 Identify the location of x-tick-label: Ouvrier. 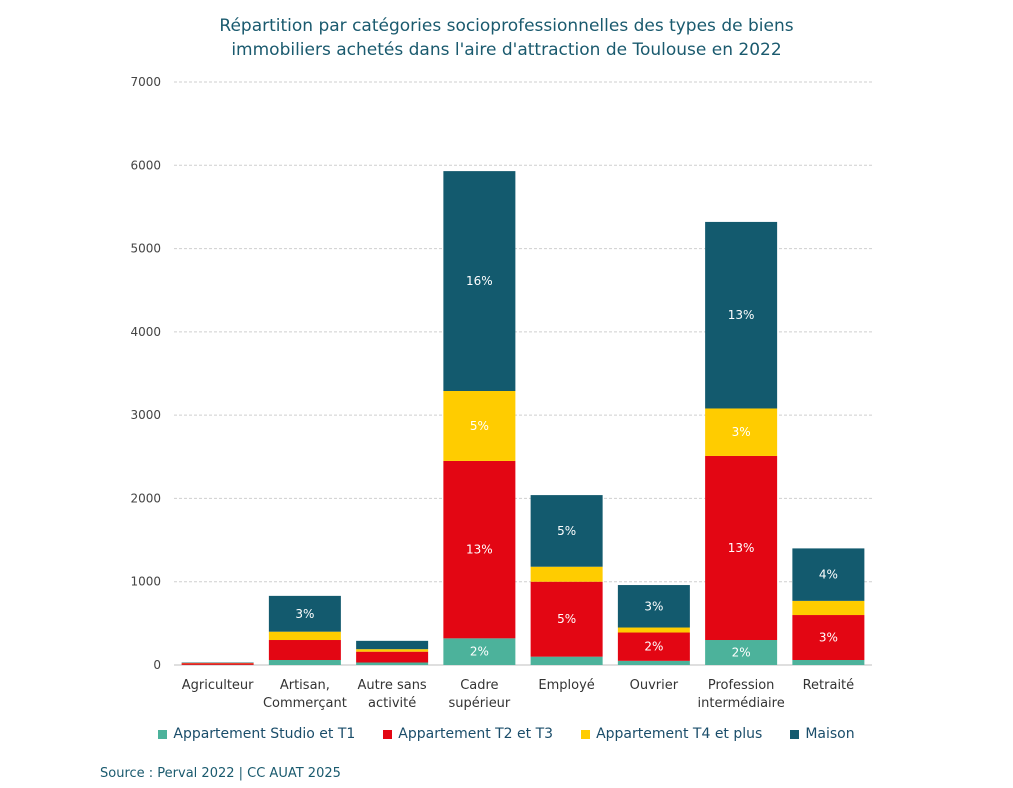
(654, 685).